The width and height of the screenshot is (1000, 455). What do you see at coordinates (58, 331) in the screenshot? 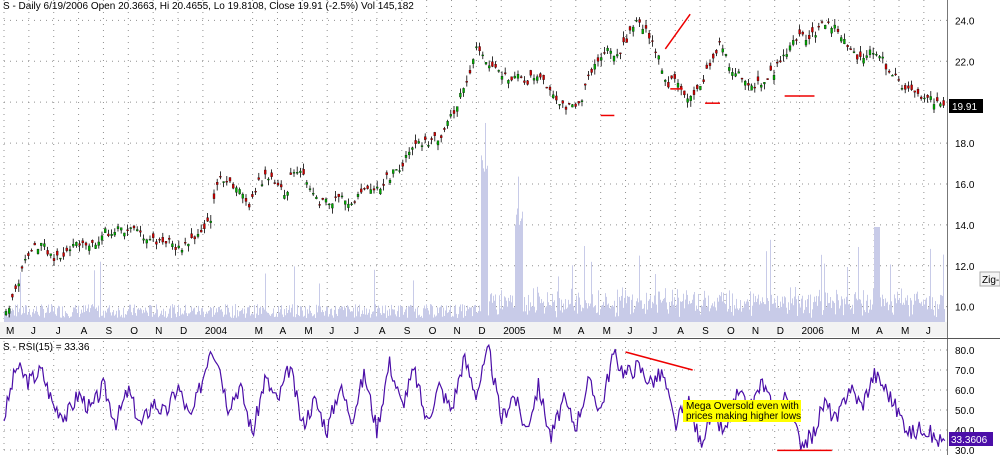
I see `time-tick-label: J` at bounding box center [58, 331].